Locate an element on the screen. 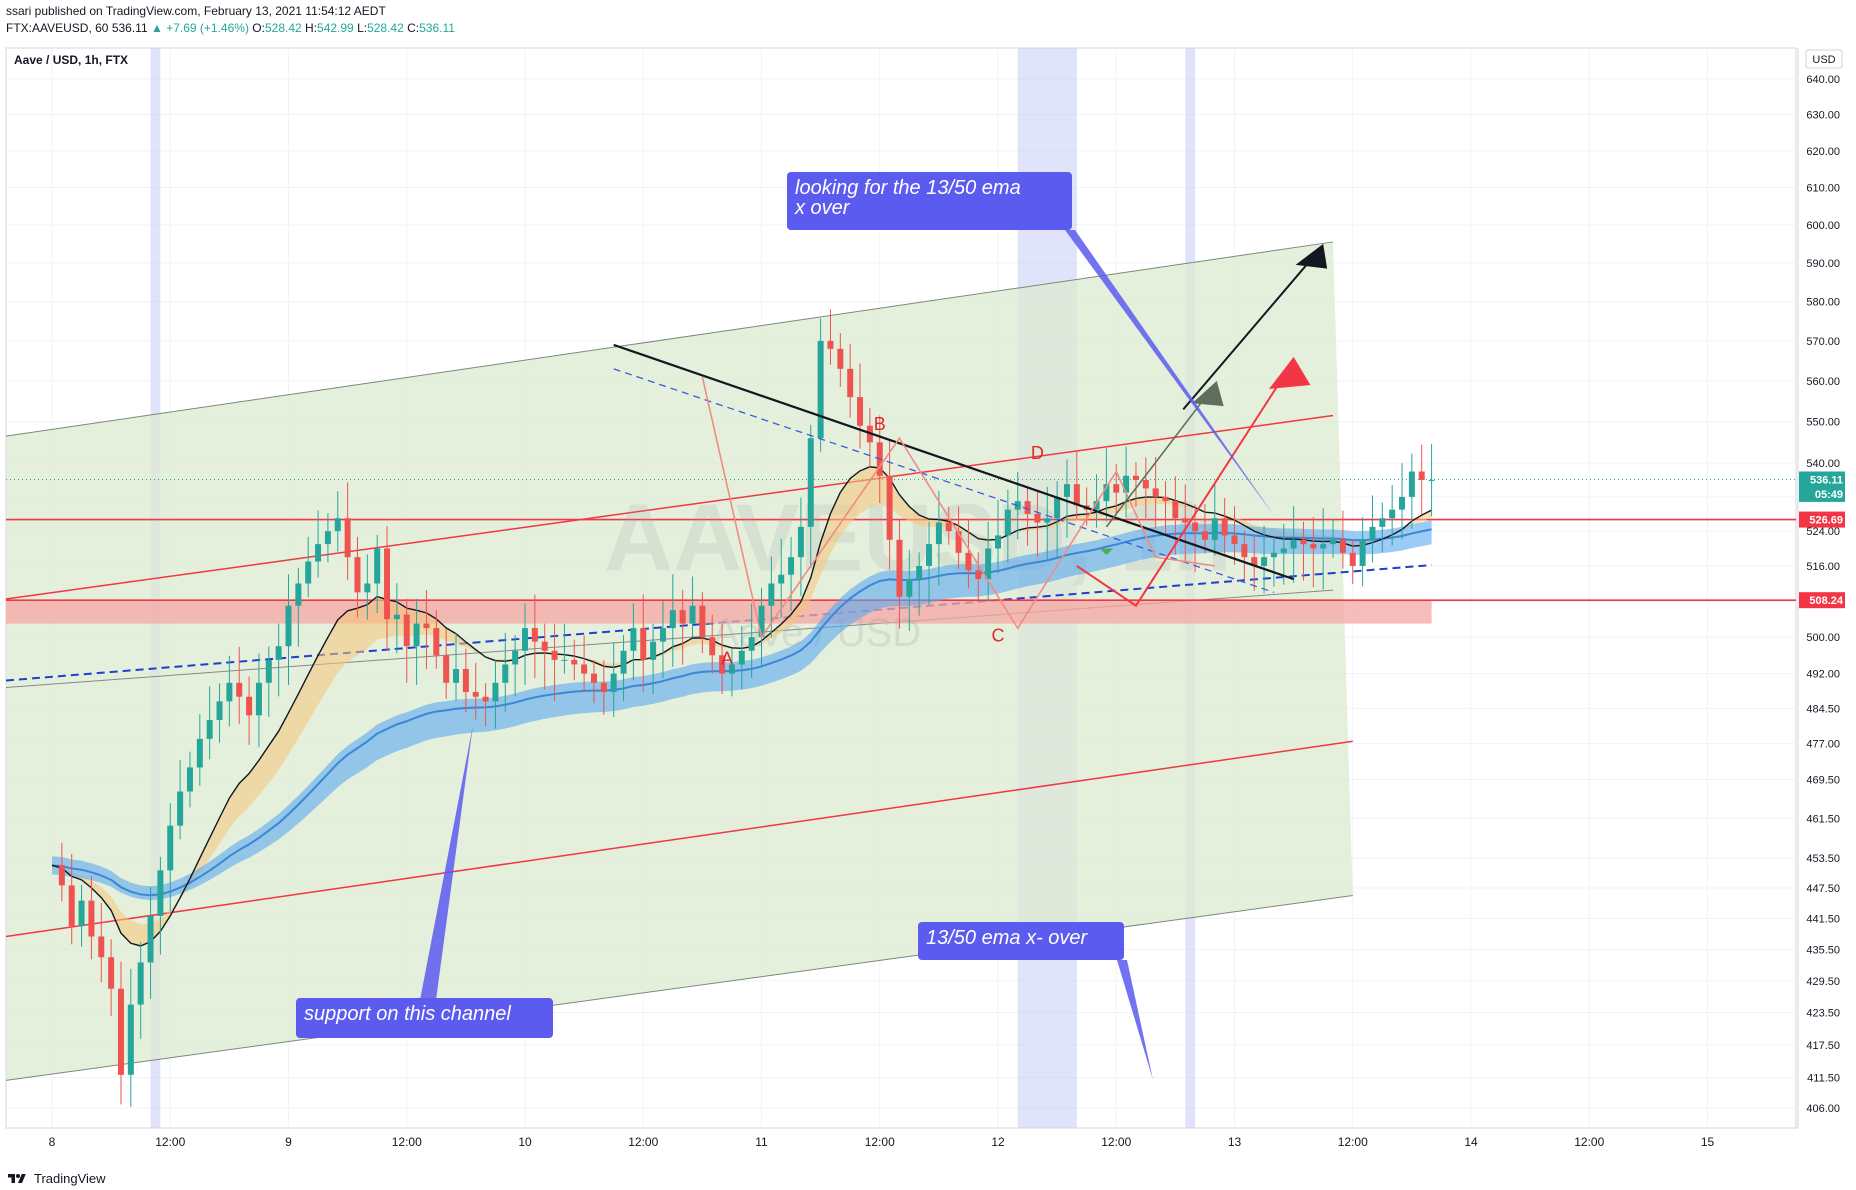  pattern-label-b: B is located at coordinates (880, 424).